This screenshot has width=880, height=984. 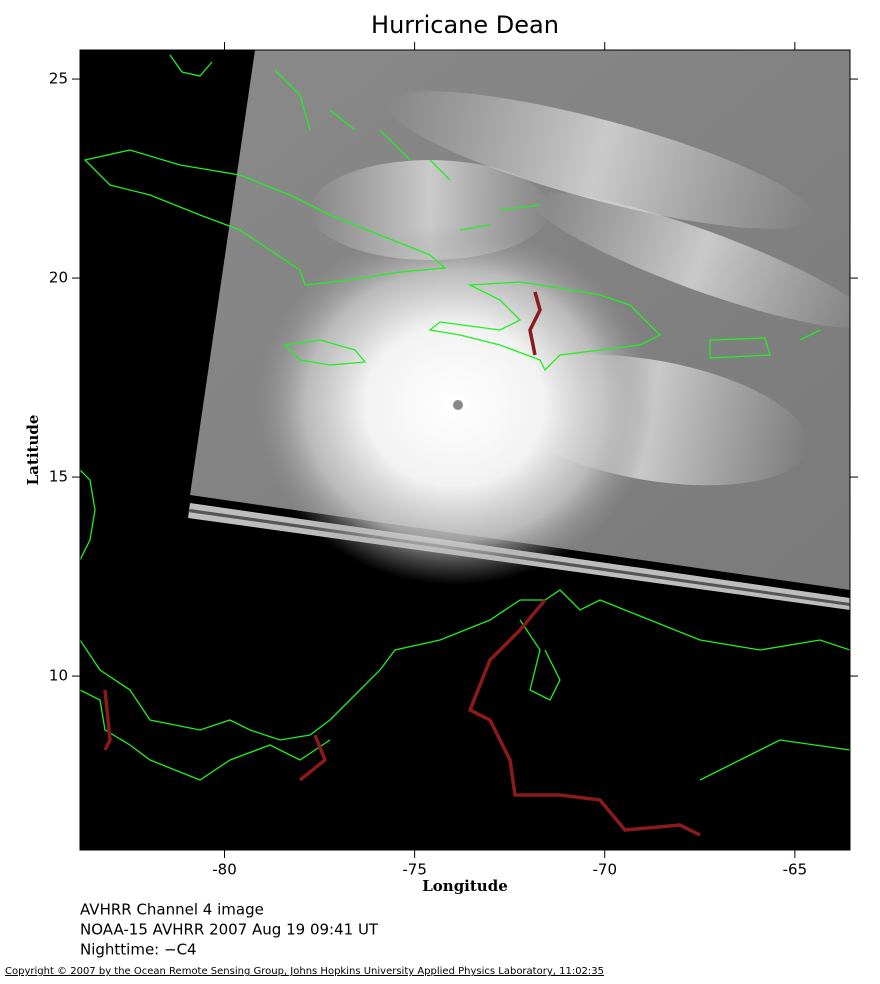 I want to click on note: Nighttime: −C4, so click(x=138, y=950).